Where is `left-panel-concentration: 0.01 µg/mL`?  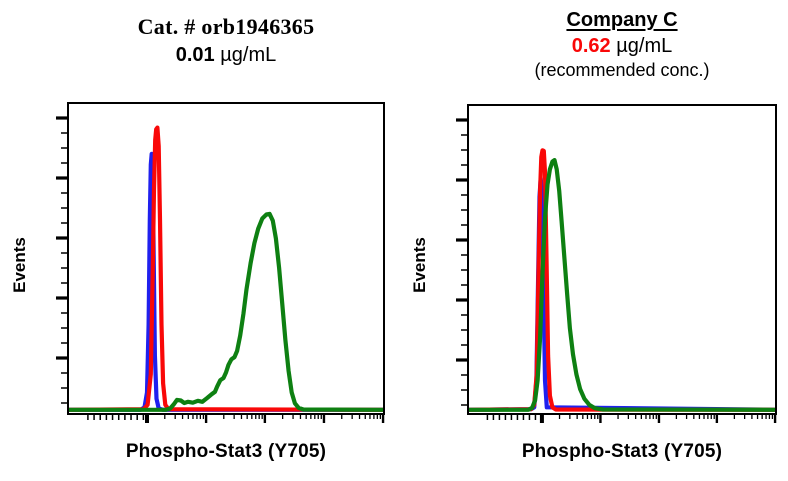 left-panel-concentration: 0.01 µg/mL is located at coordinates (226, 55).